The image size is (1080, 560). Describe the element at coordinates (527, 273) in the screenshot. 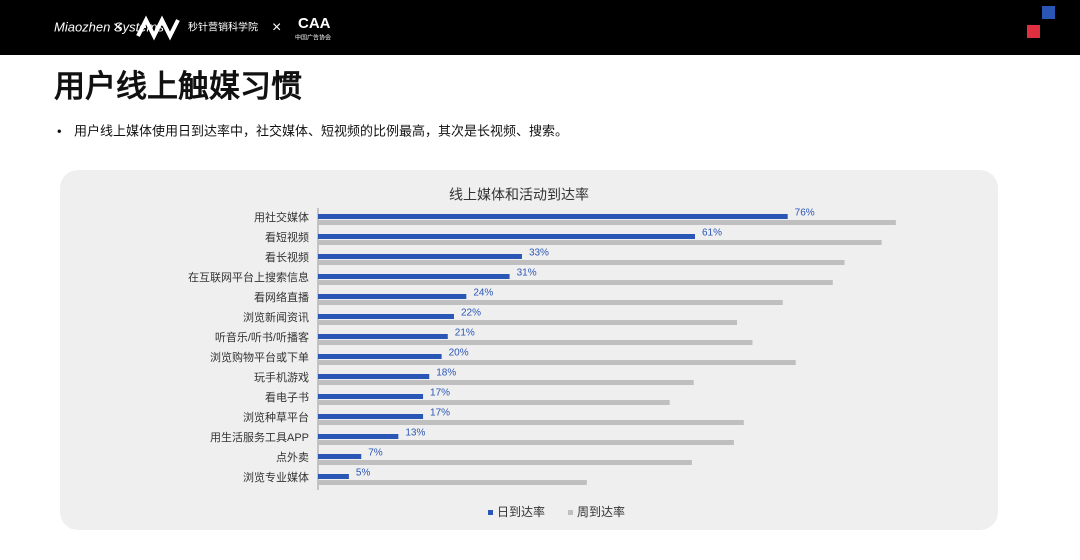

I see `value-label: 31%` at that location.